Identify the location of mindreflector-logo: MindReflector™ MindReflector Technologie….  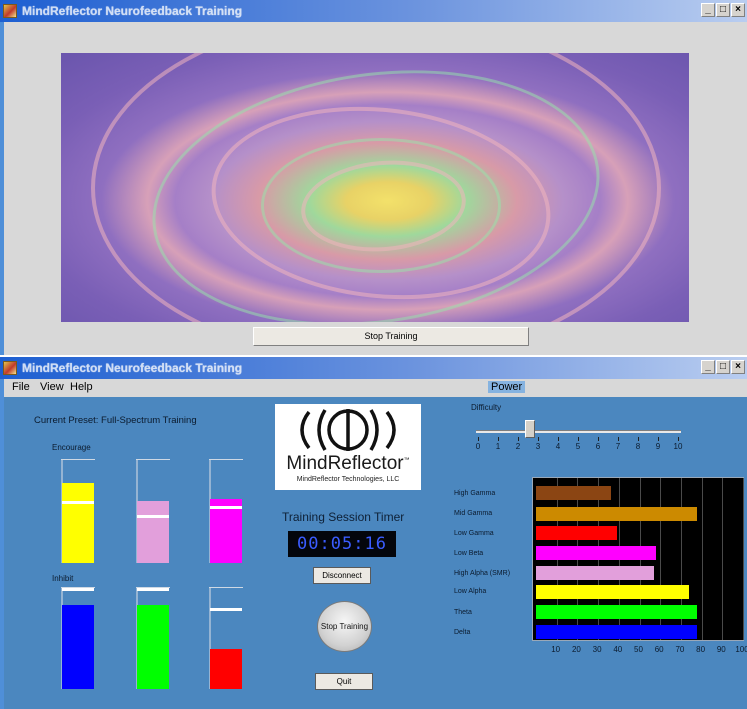
(348, 447).